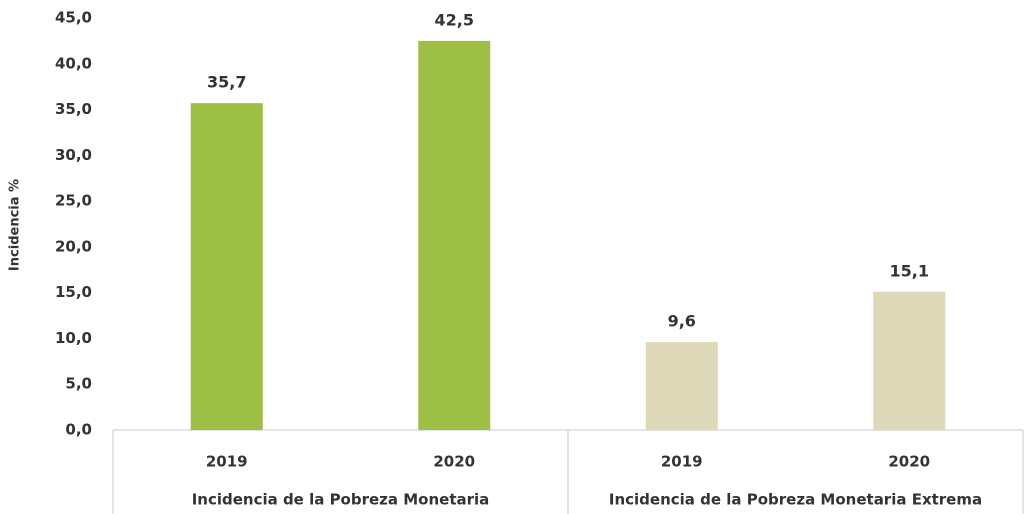 The height and width of the screenshot is (514, 1024). What do you see at coordinates (73, 18) in the screenshot?
I see `y-tick-label: 45,0` at bounding box center [73, 18].